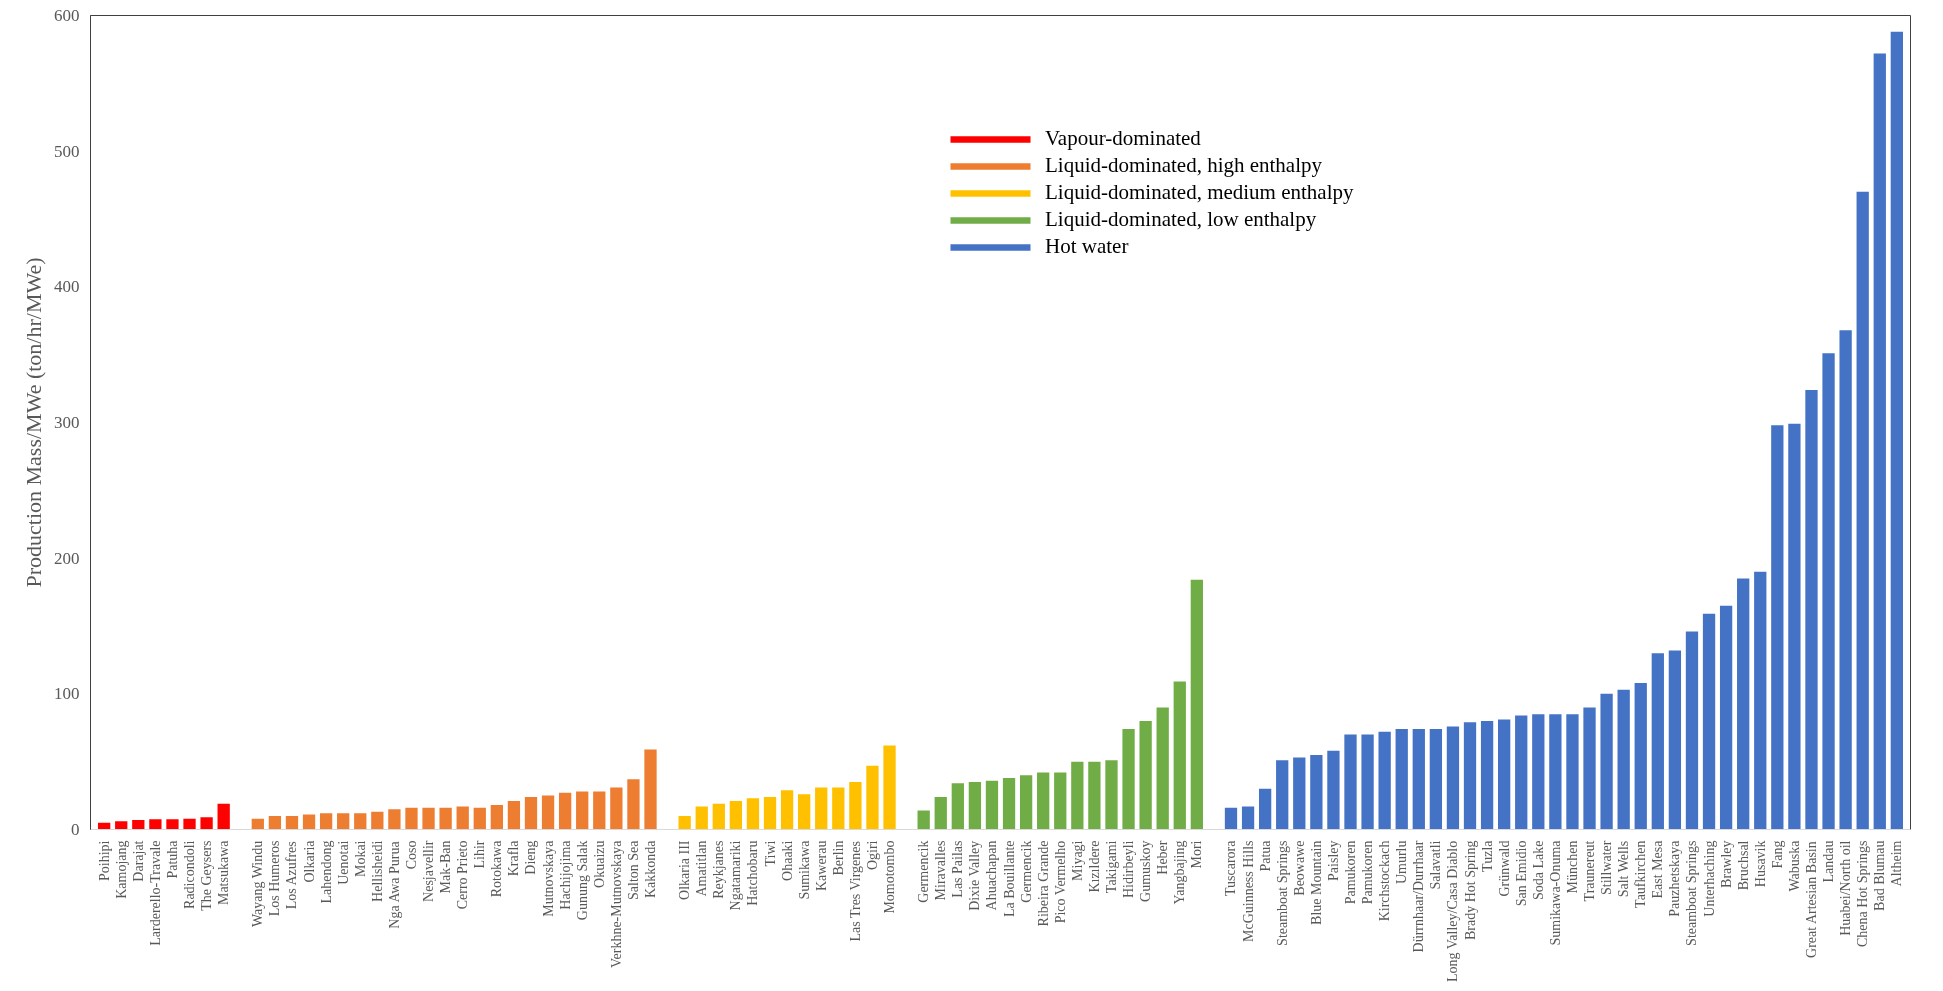  I want to click on x-tick-label: Kamojang, so click(121, 869).